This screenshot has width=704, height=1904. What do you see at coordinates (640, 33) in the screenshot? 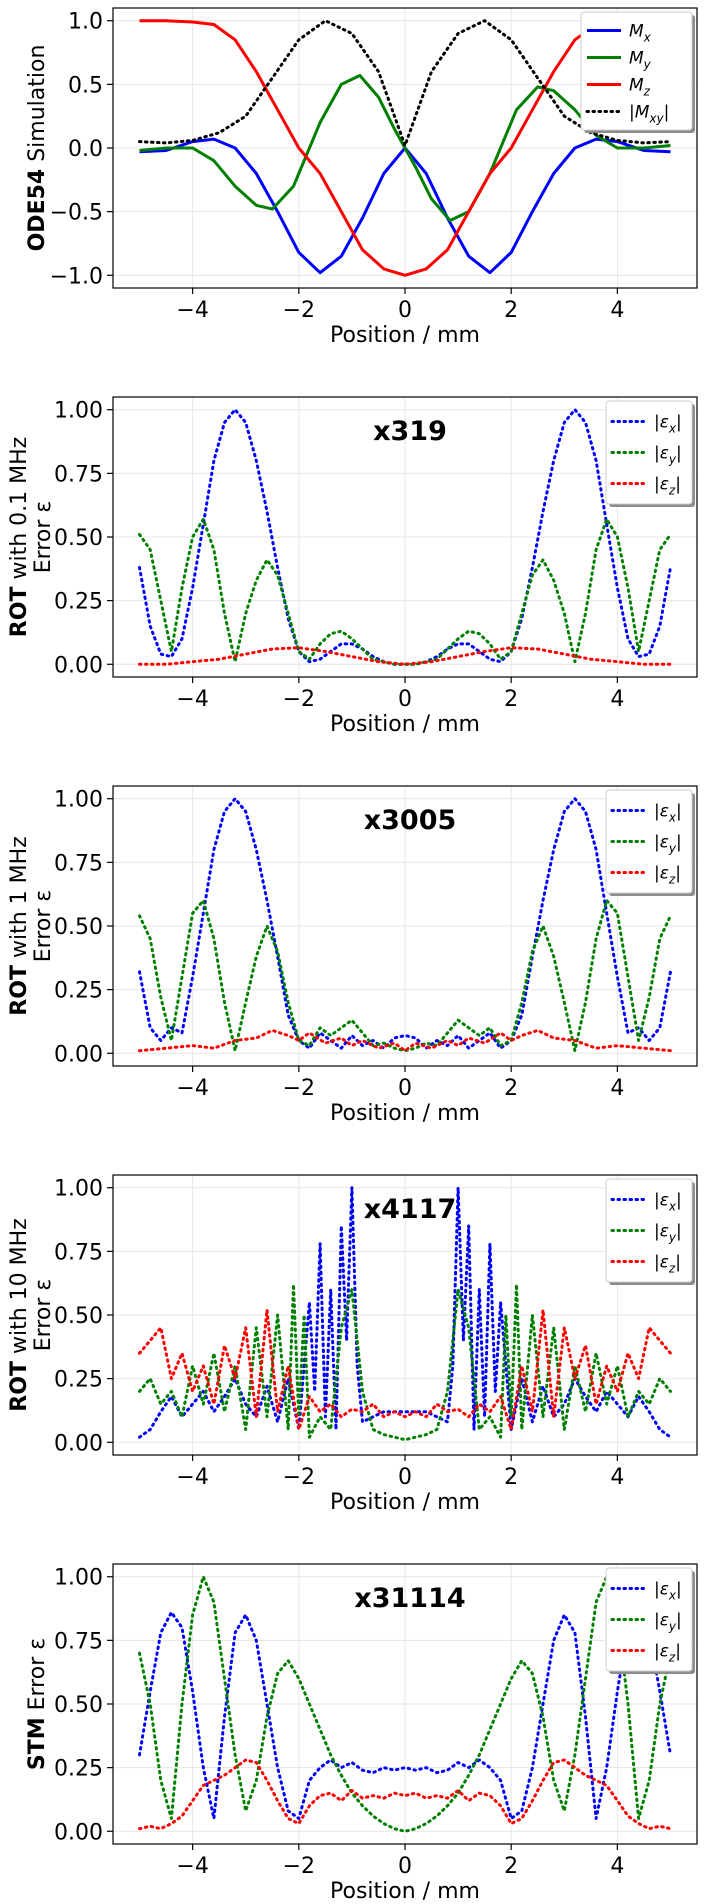
I see `legend-label: Mx` at bounding box center [640, 33].